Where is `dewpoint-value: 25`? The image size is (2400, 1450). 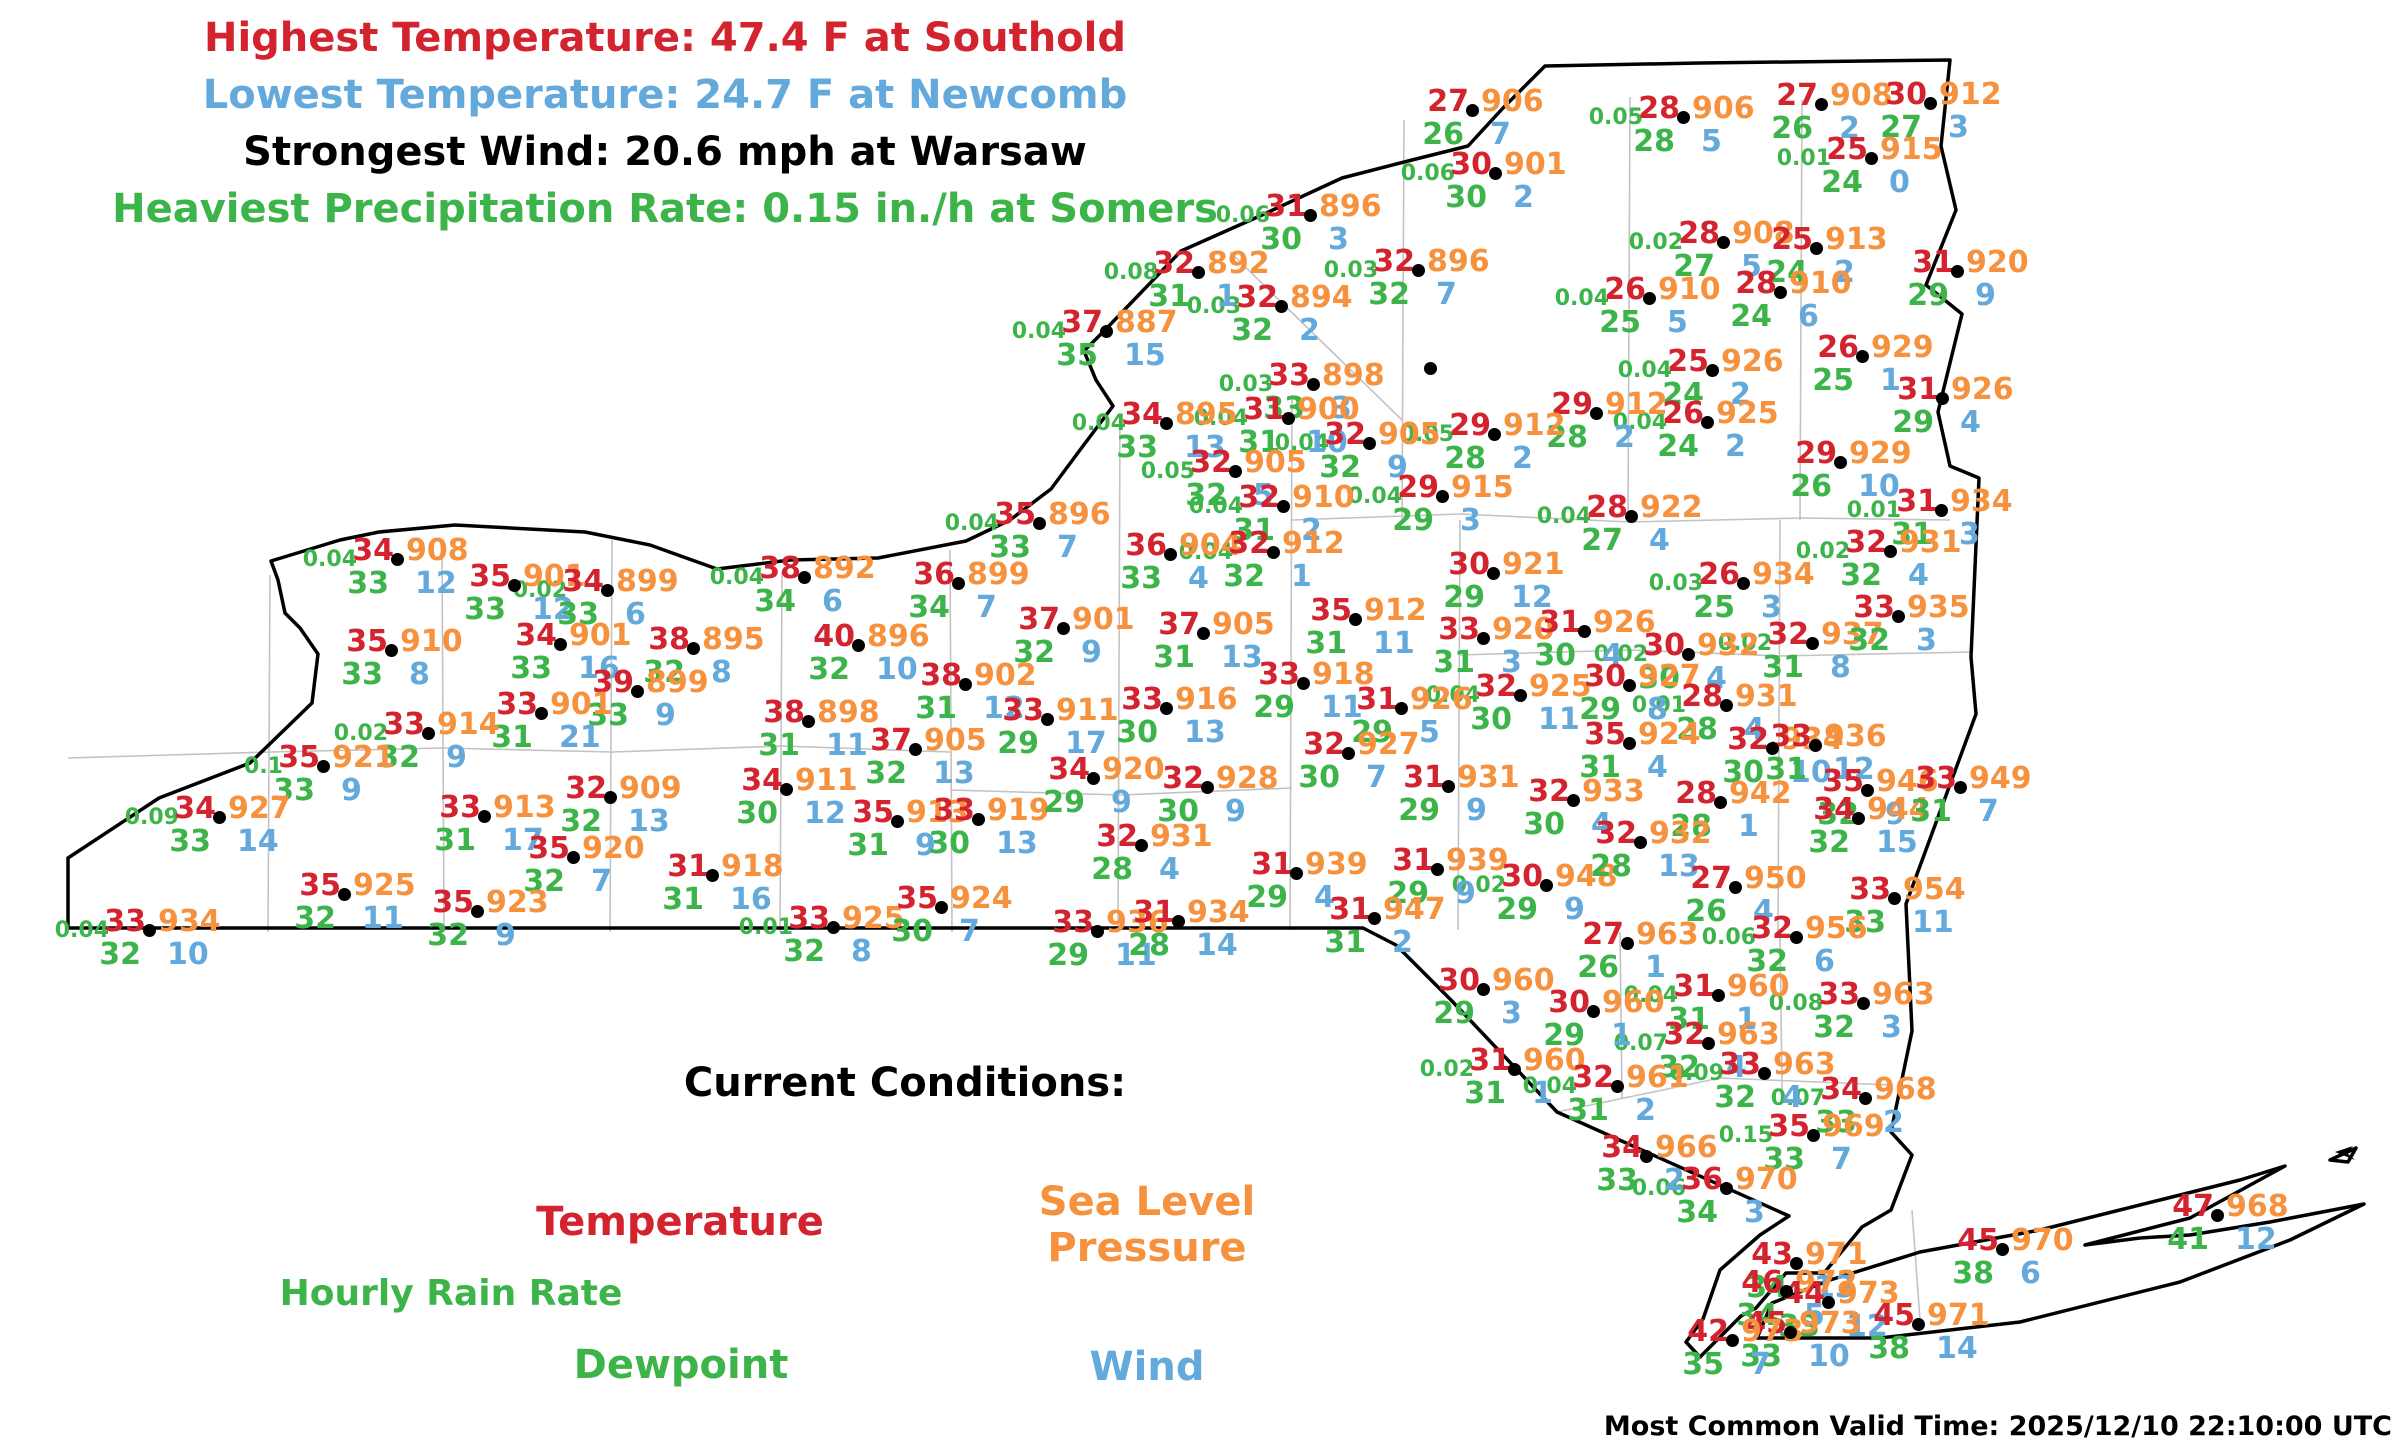 dewpoint-value: 25 is located at coordinates (1714, 607).